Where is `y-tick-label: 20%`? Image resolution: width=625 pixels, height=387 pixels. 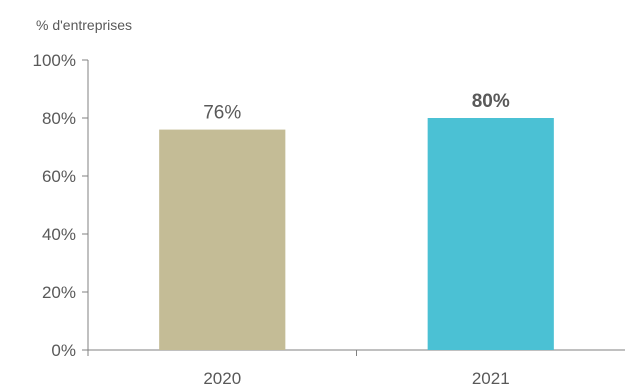 y-tick-label: 20% is located at coordinates (59, 292).